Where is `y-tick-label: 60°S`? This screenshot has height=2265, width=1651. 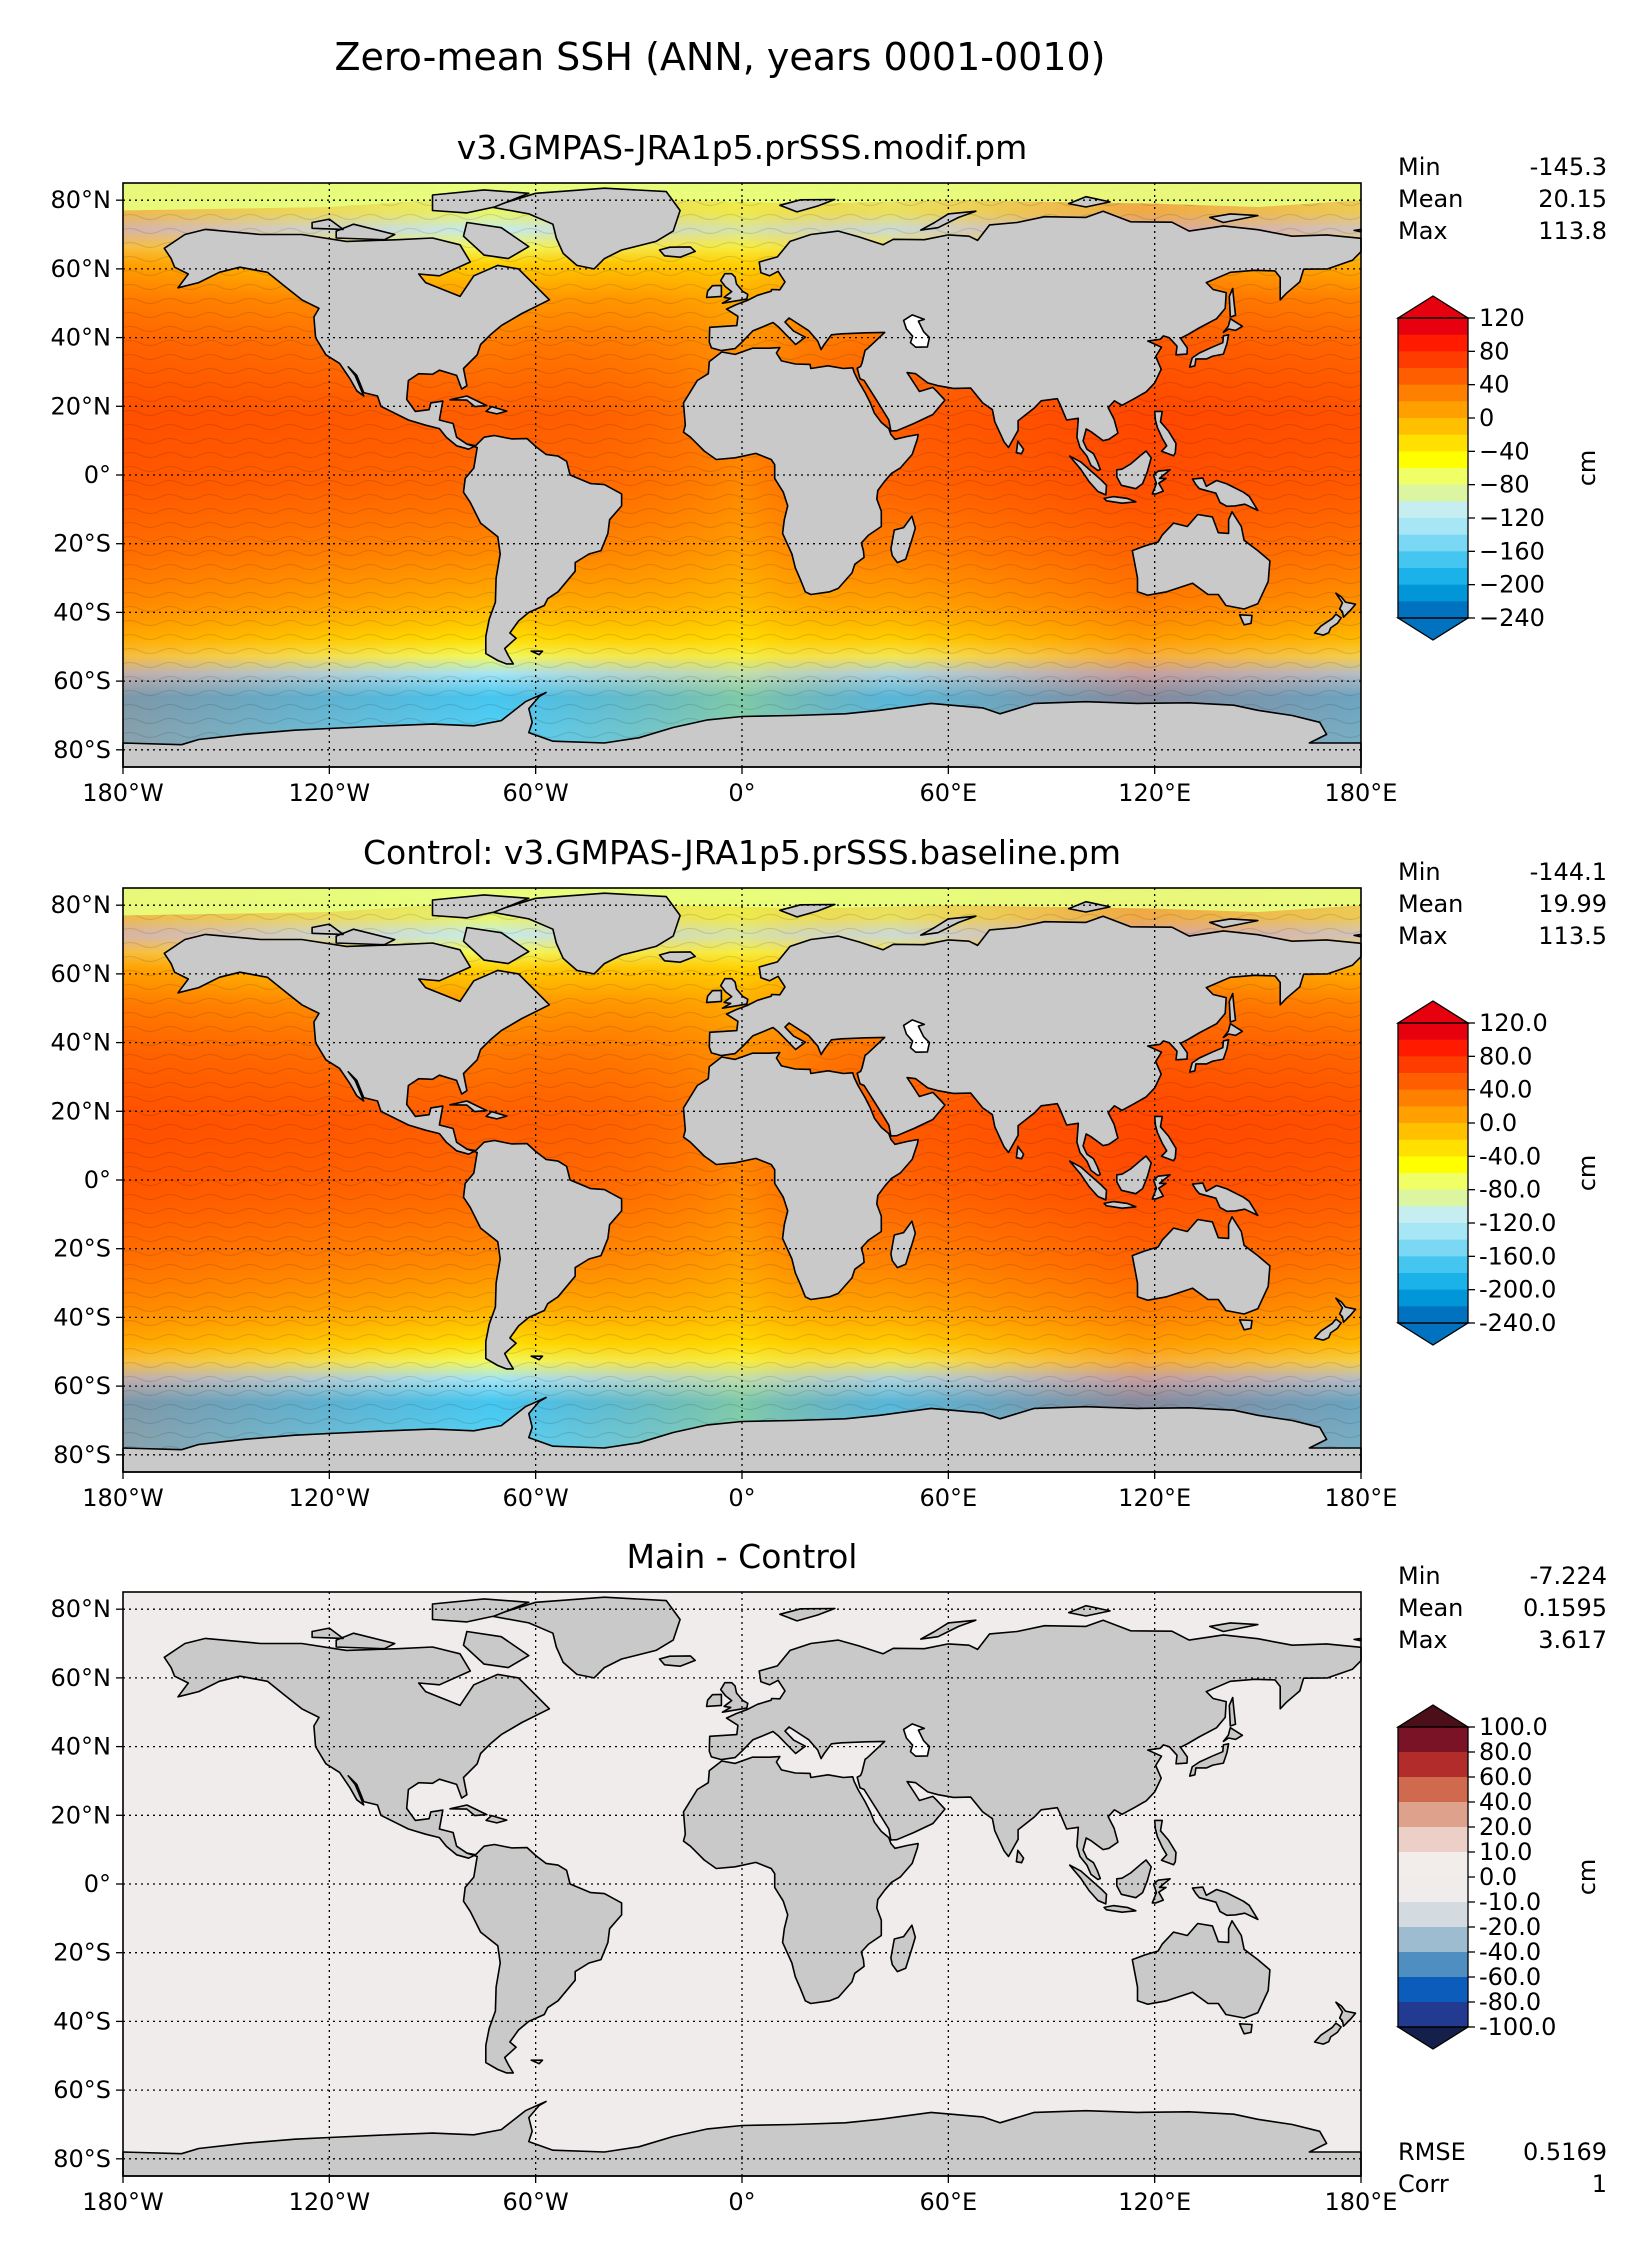 y-tick-label: 60°S is located at coordinates (82, 681).